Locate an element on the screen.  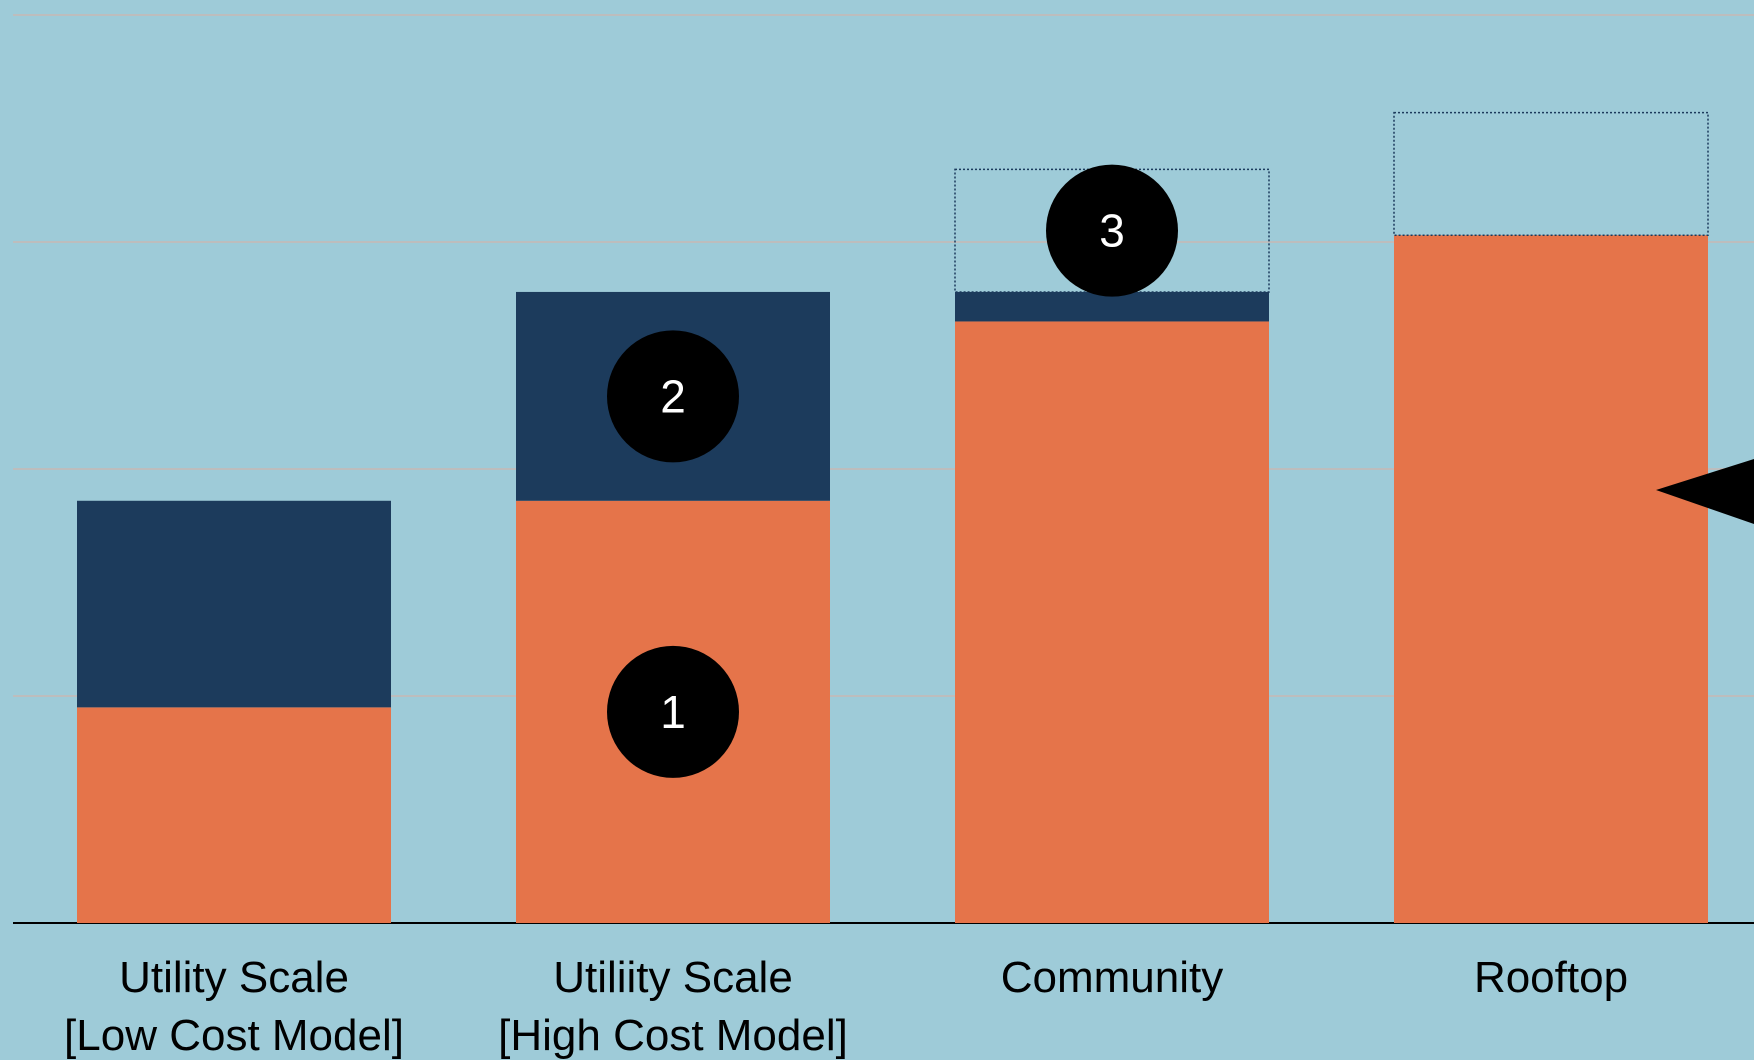
x-tick-label: Utiliity Scale [High Cost Model] is located at coordinates (673, 1006).